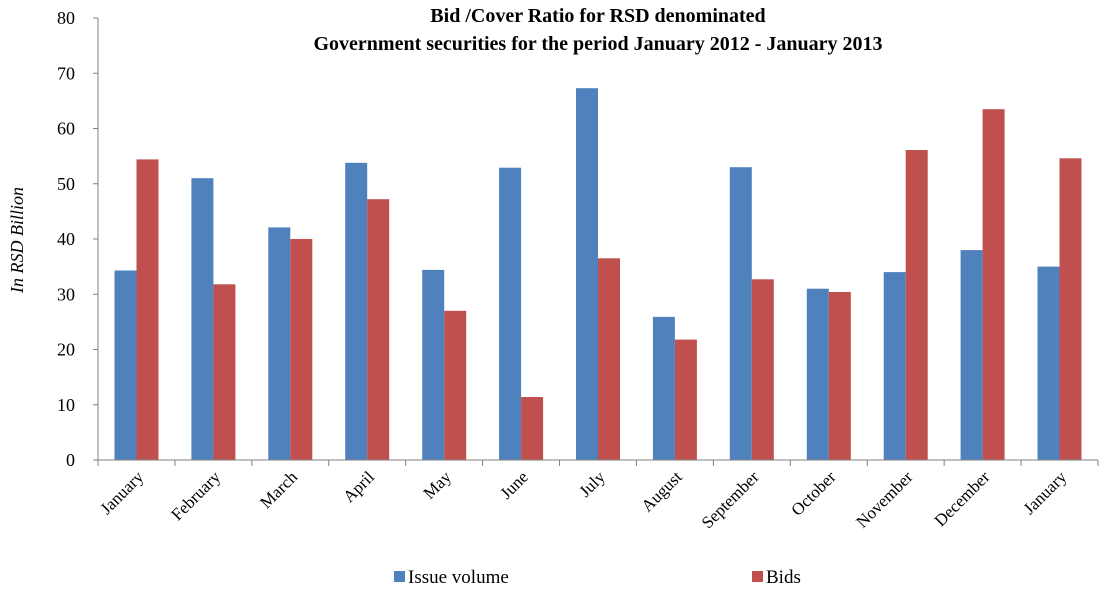  Describe the element at coordinates (962, 498) in the screenshot. I see `x-category-label: December` at that location.